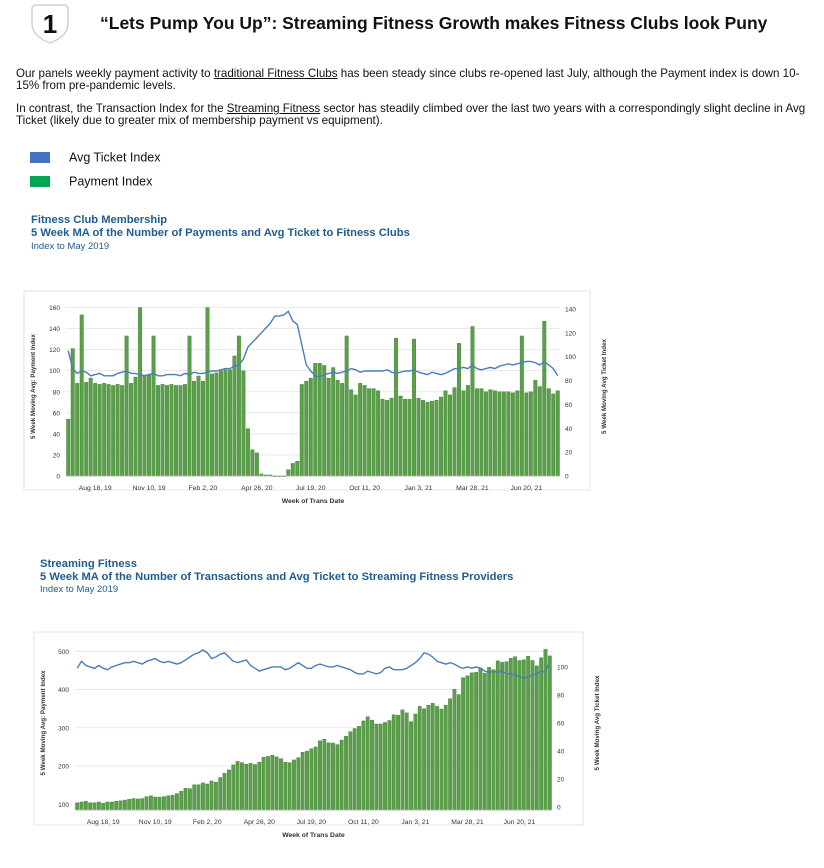  What do you see at coordinates (570, 309) in the screenshot?
I see `chart1-y2-tick-label: 140` at bounding box center [570, 309].